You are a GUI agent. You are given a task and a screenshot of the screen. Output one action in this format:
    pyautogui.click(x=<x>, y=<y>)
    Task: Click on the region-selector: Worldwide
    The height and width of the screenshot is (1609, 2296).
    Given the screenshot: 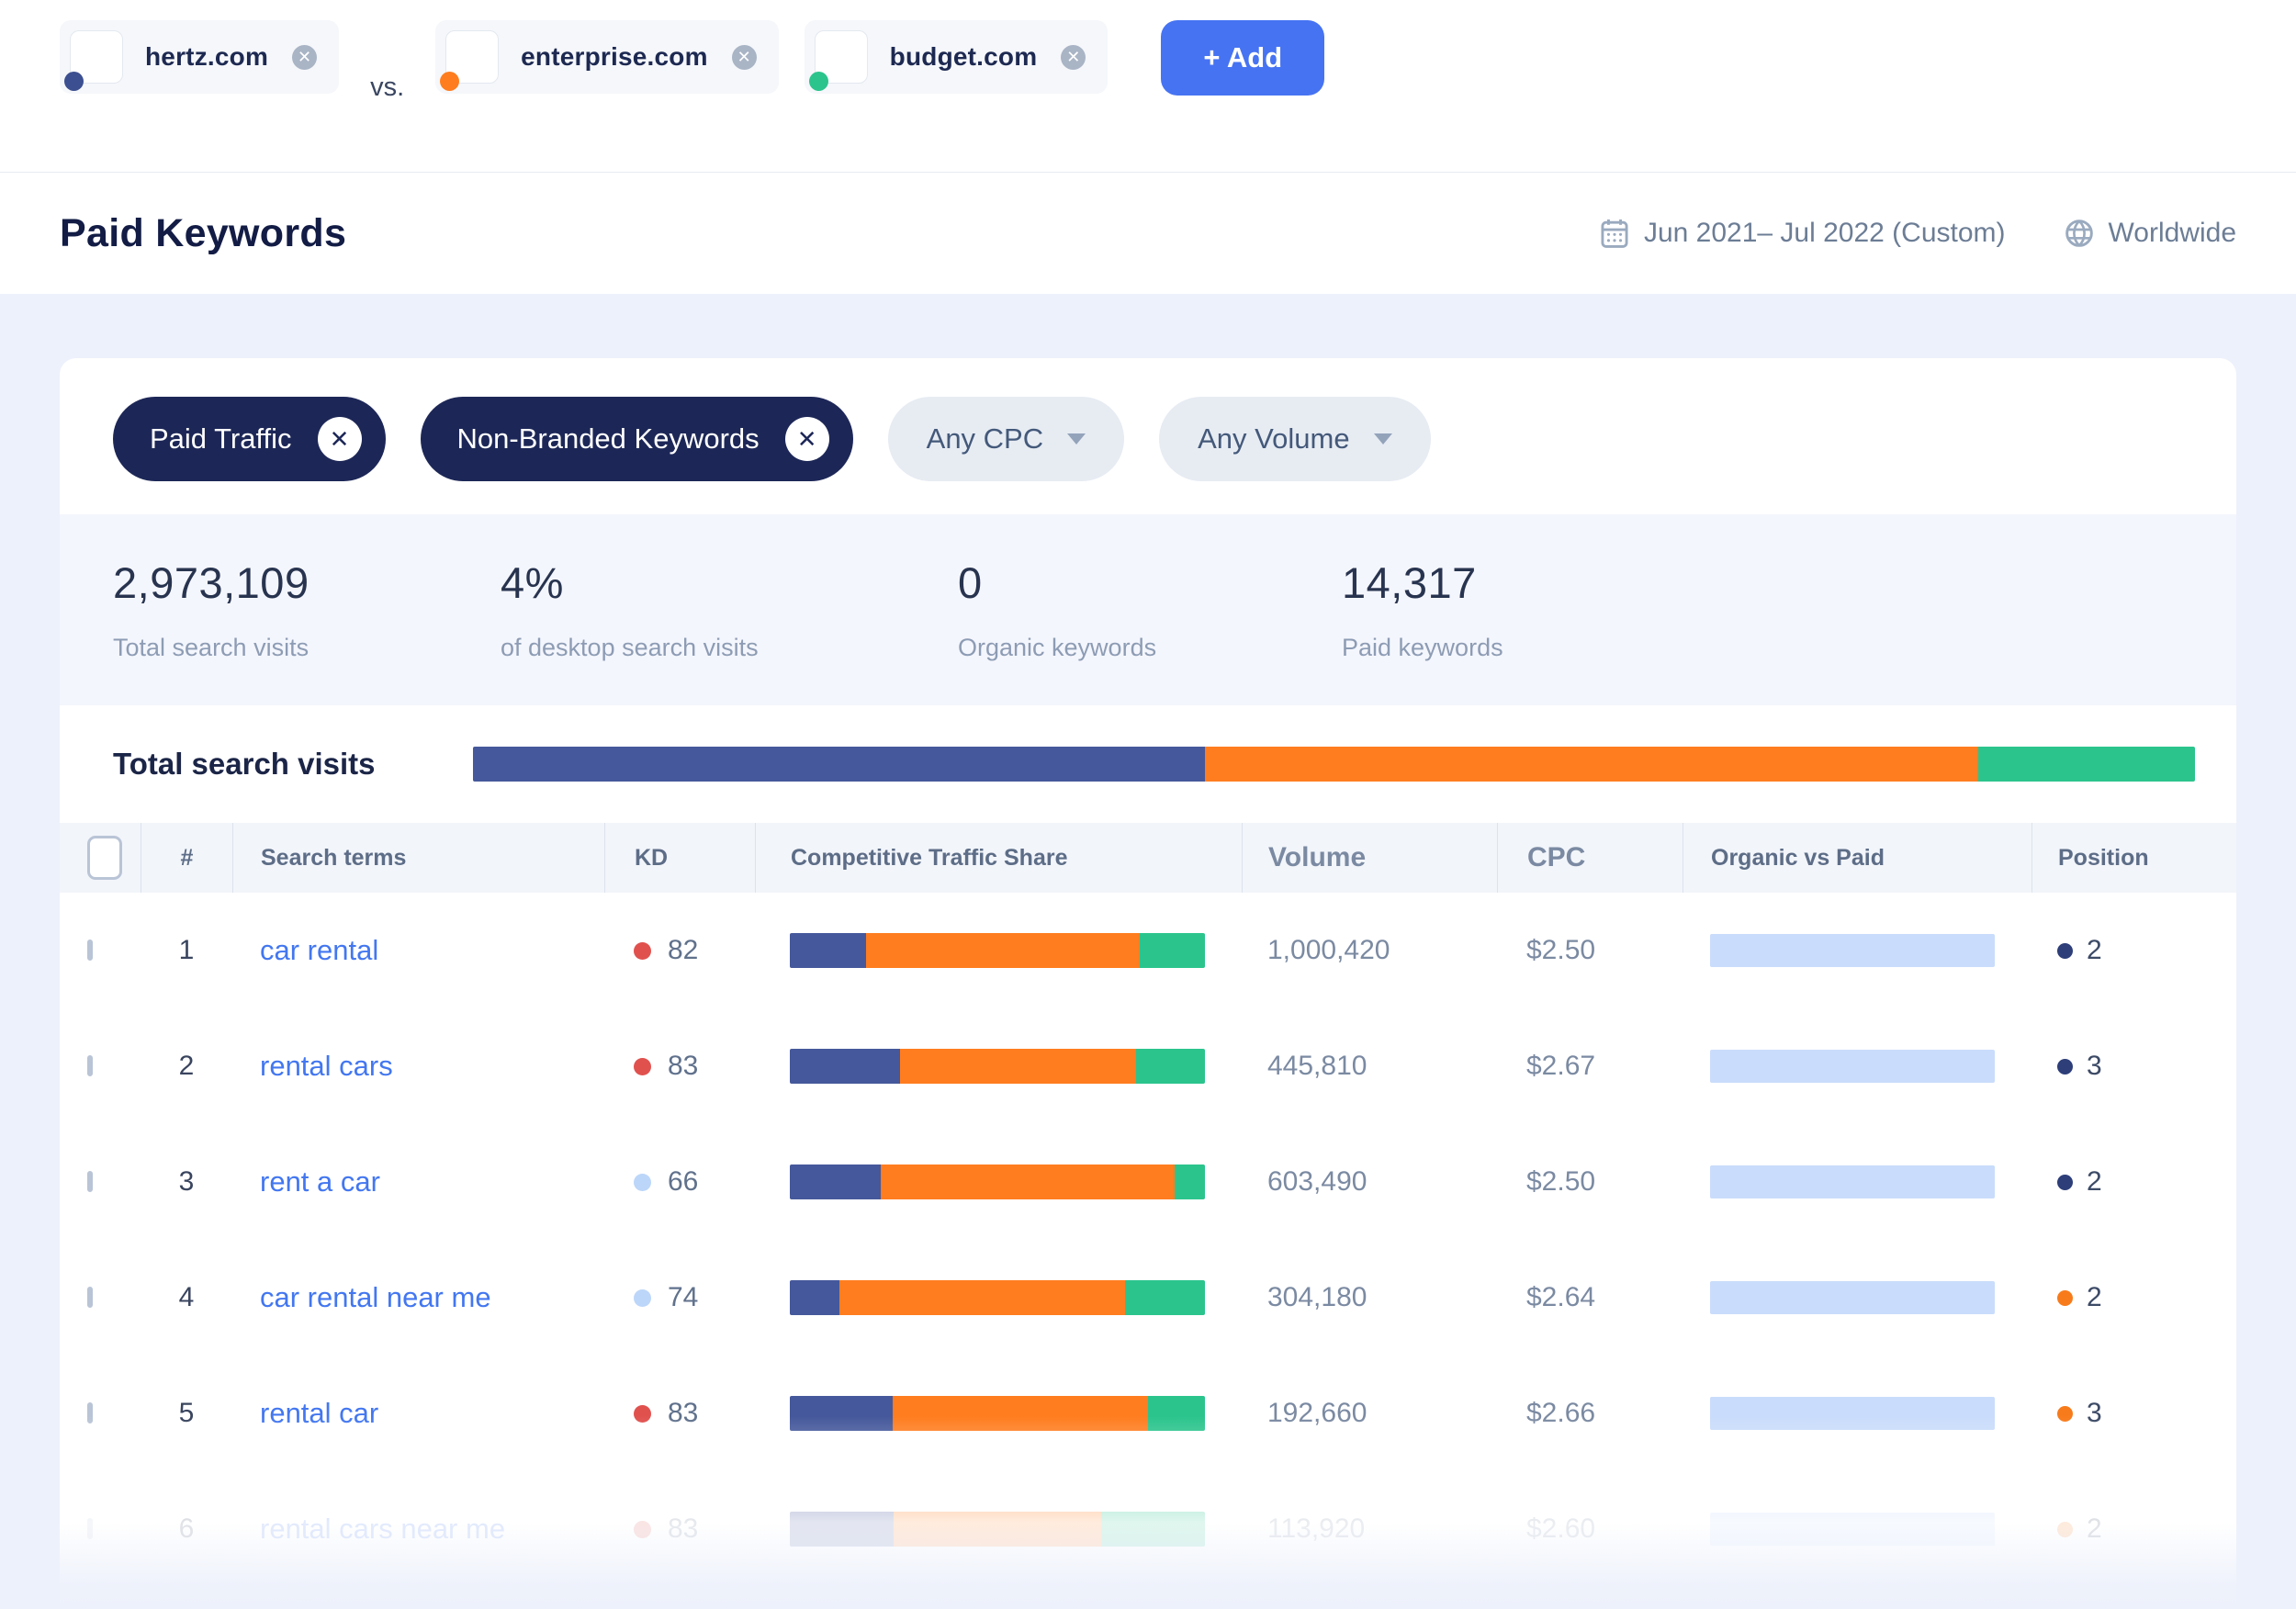 What is the action you would take?
    pyautogui.click(x=2150, y=233)
    